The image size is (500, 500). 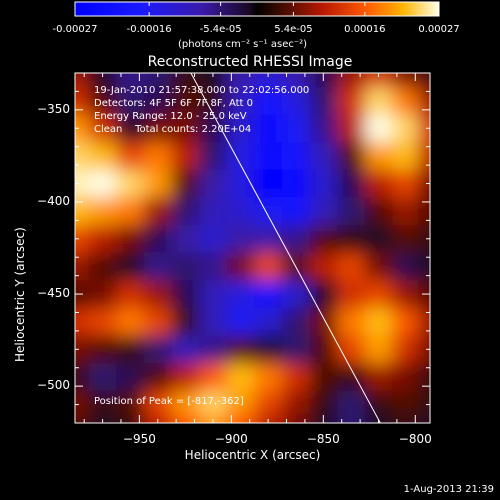 I want to click on colorbar-tick-label: 0.00016, so click(x=365, y=29).